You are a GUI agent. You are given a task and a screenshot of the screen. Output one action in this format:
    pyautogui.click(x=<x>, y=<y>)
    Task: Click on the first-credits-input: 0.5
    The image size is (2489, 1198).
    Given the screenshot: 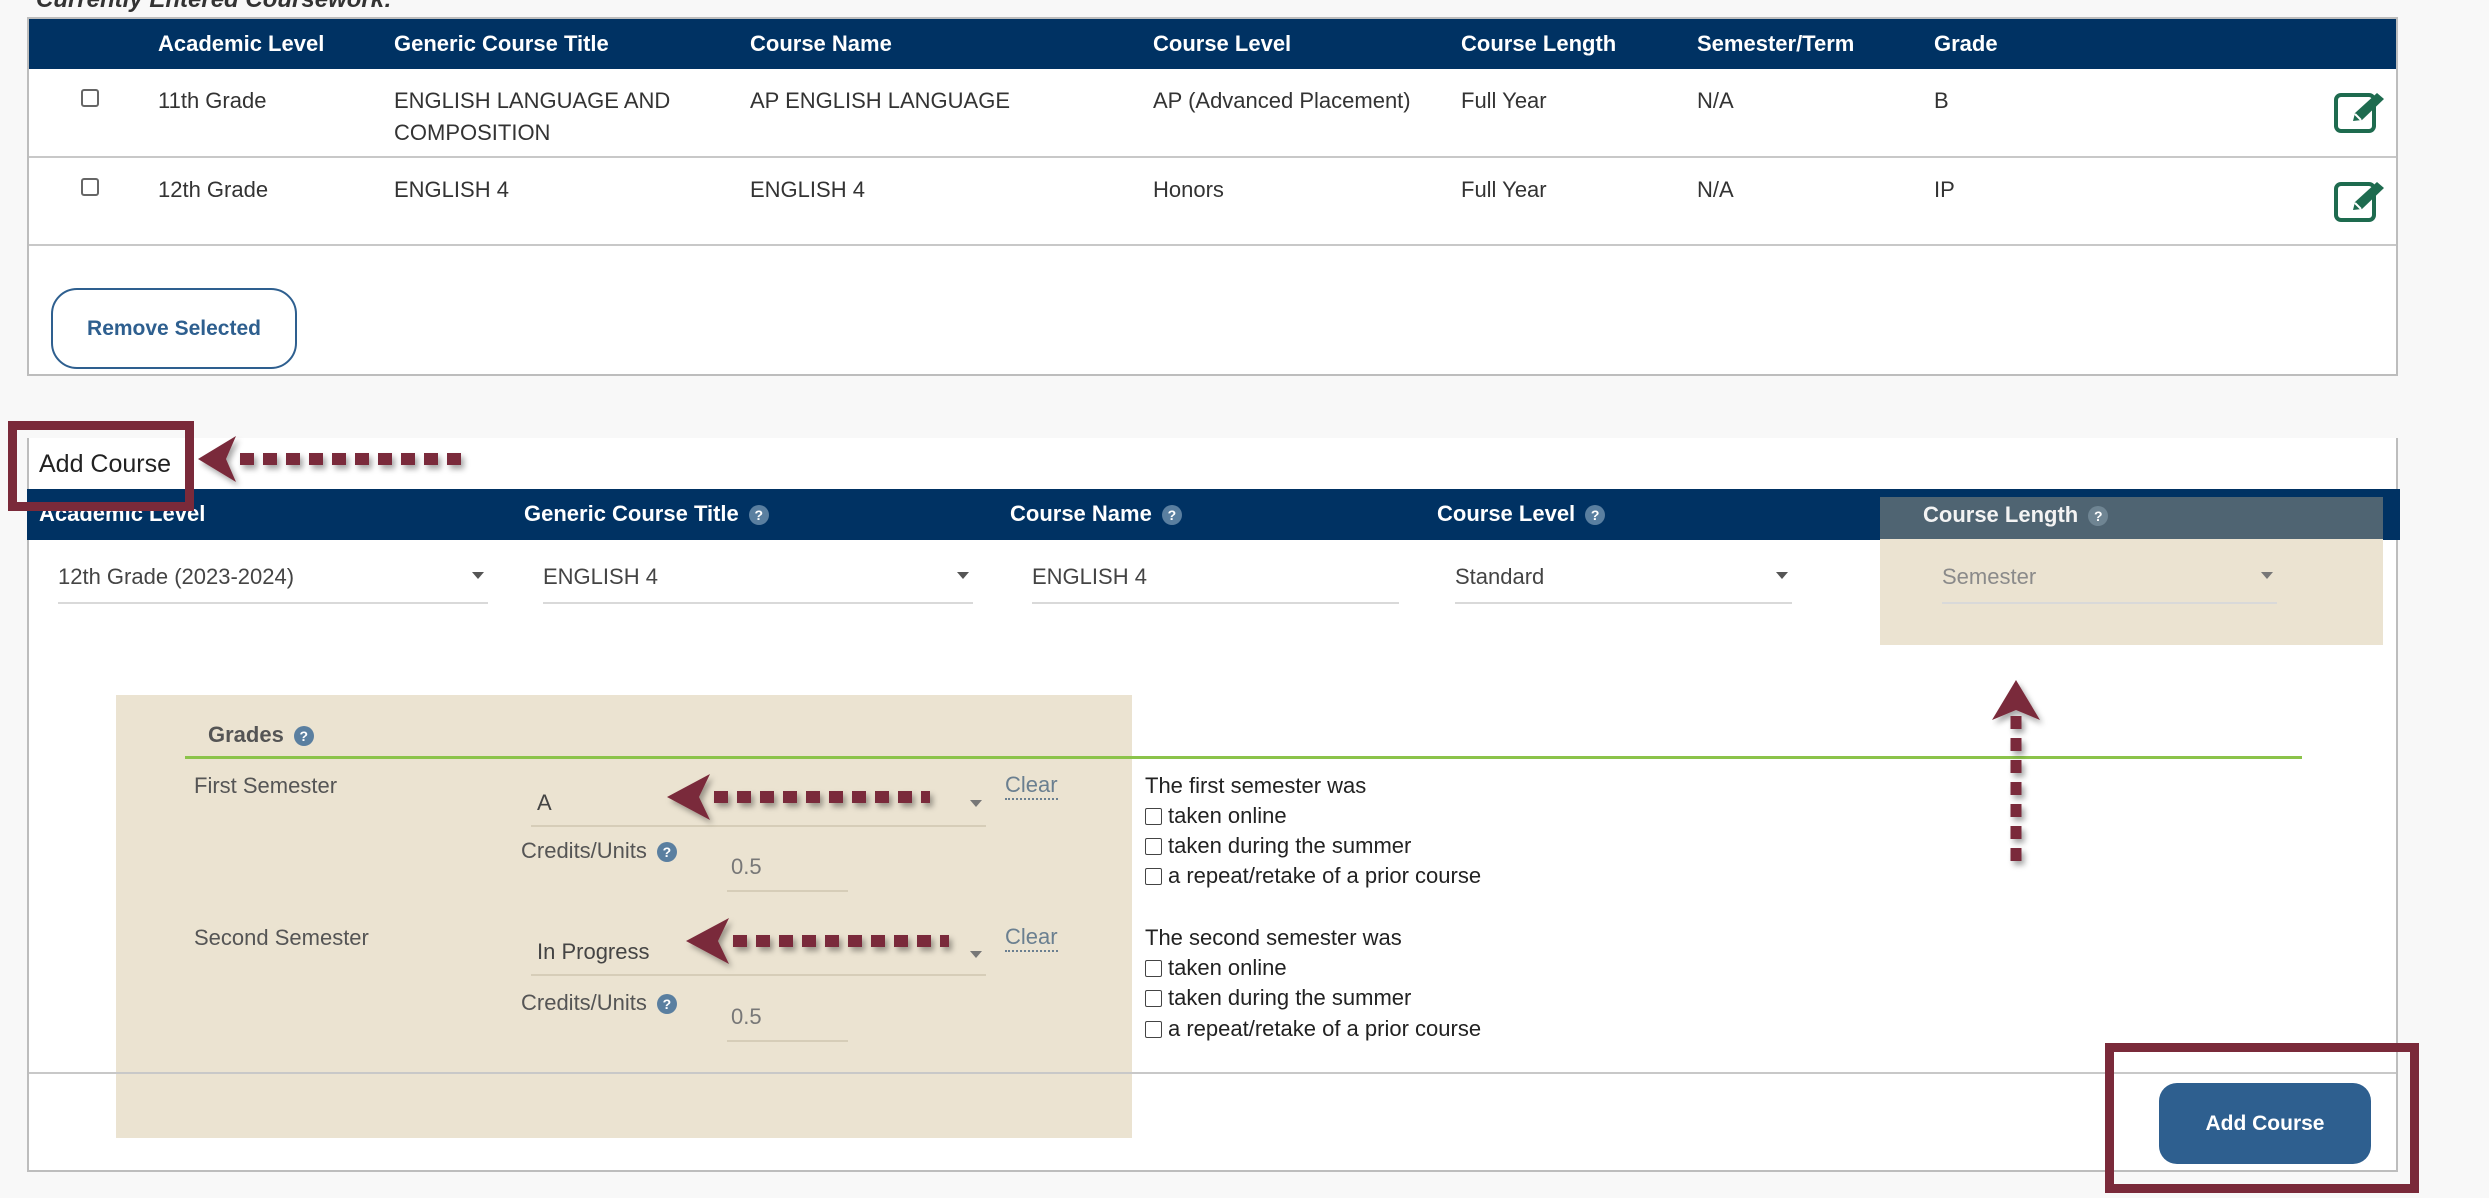 What is the action you would take?
    pyautogui.click(x=787, y=868)
    